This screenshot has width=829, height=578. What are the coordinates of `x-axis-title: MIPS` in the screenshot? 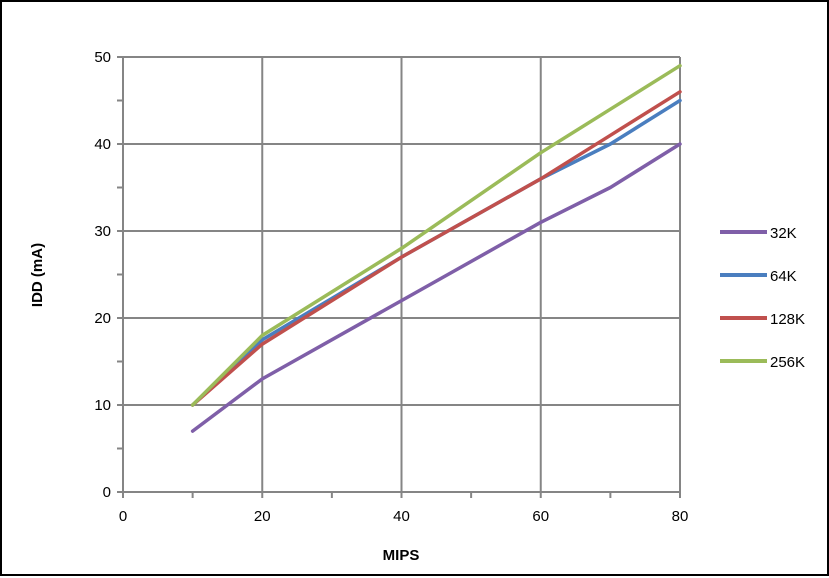 It's located at (401, 555).